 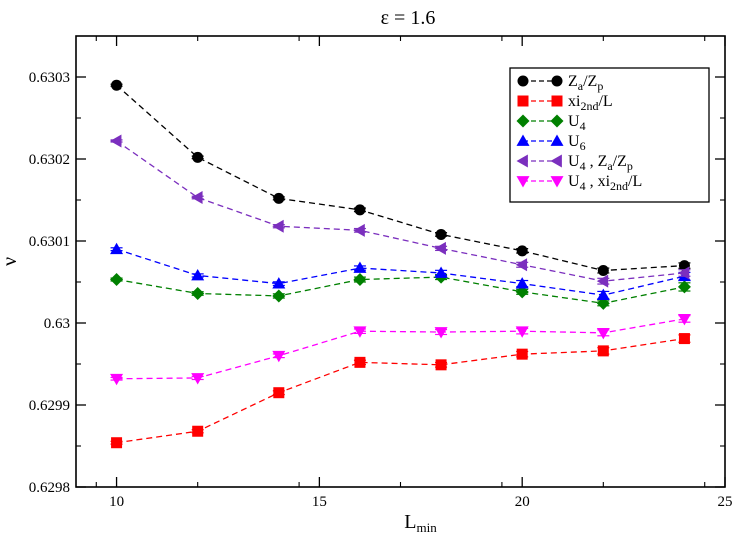 I want to click on x-tick-label: 15, so click(x=319, y=502).